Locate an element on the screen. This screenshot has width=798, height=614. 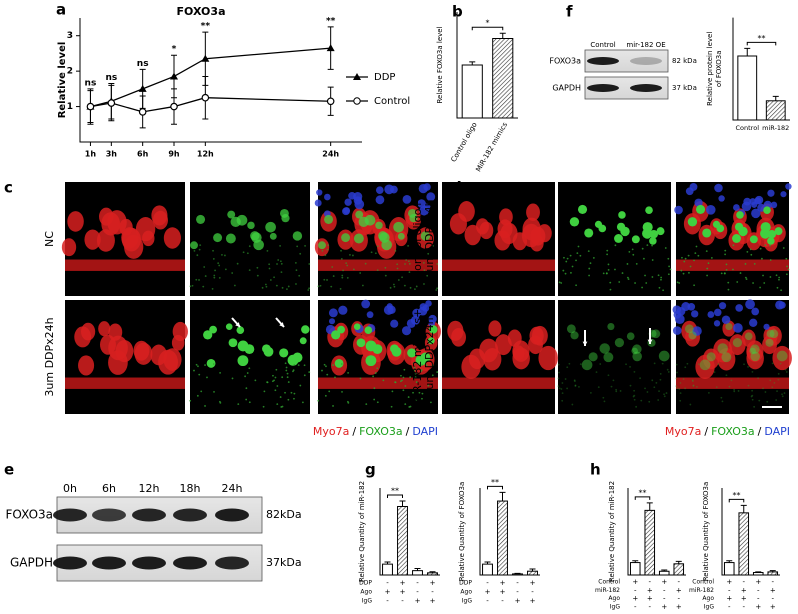
blot-band is located at coordinates (190, 563).